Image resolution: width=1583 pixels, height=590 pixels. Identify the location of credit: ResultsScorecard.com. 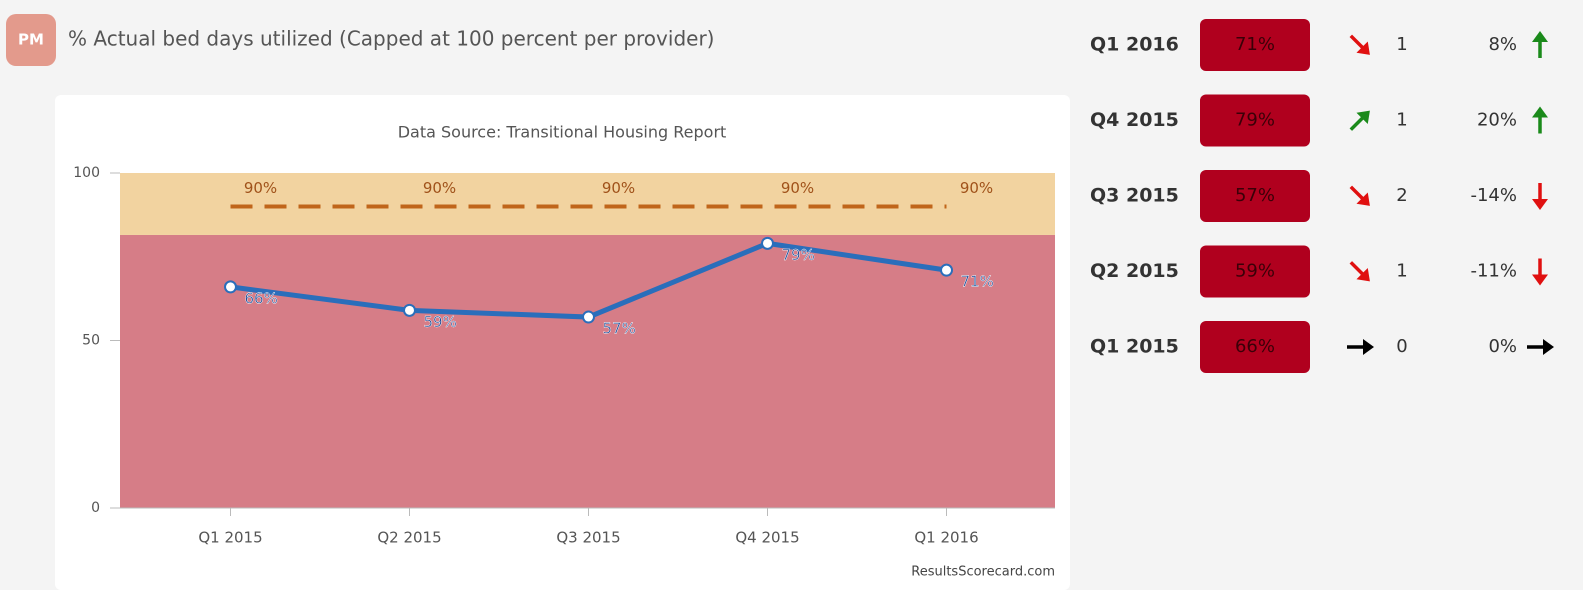
(983, 572).